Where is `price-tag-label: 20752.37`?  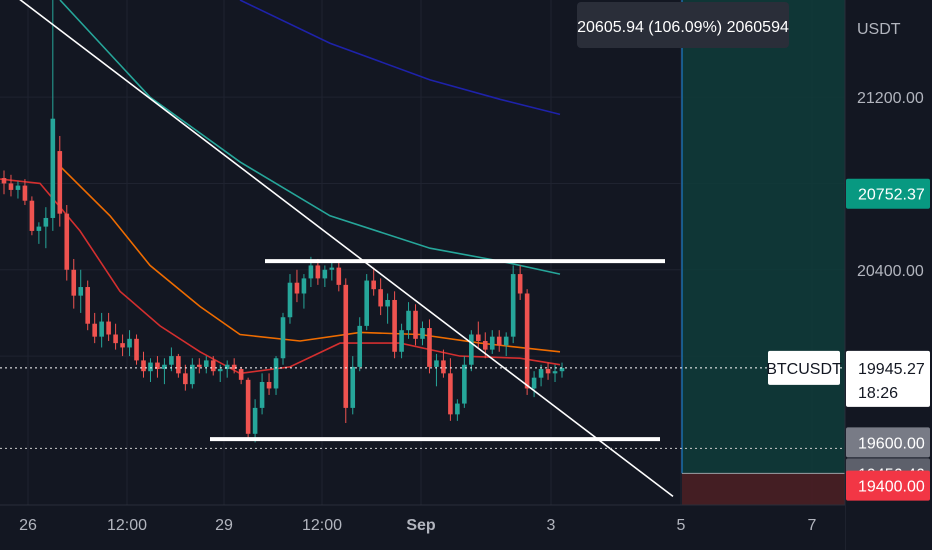
price-tag-label: 20752.37 is located at coordinates (891, 195).